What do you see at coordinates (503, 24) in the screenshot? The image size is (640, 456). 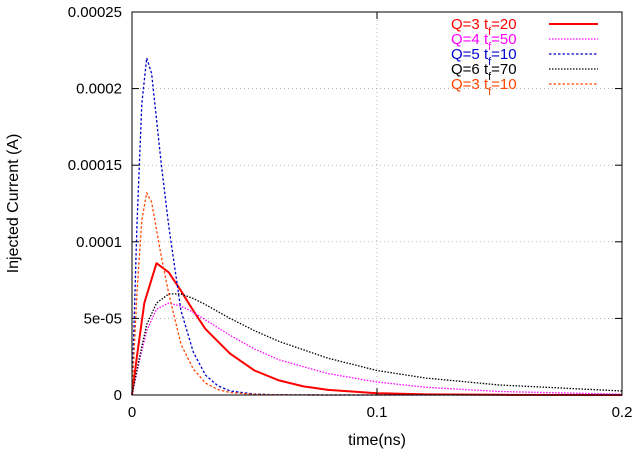 I see `legend-label-value: =20` at bounding box center [503, 24].